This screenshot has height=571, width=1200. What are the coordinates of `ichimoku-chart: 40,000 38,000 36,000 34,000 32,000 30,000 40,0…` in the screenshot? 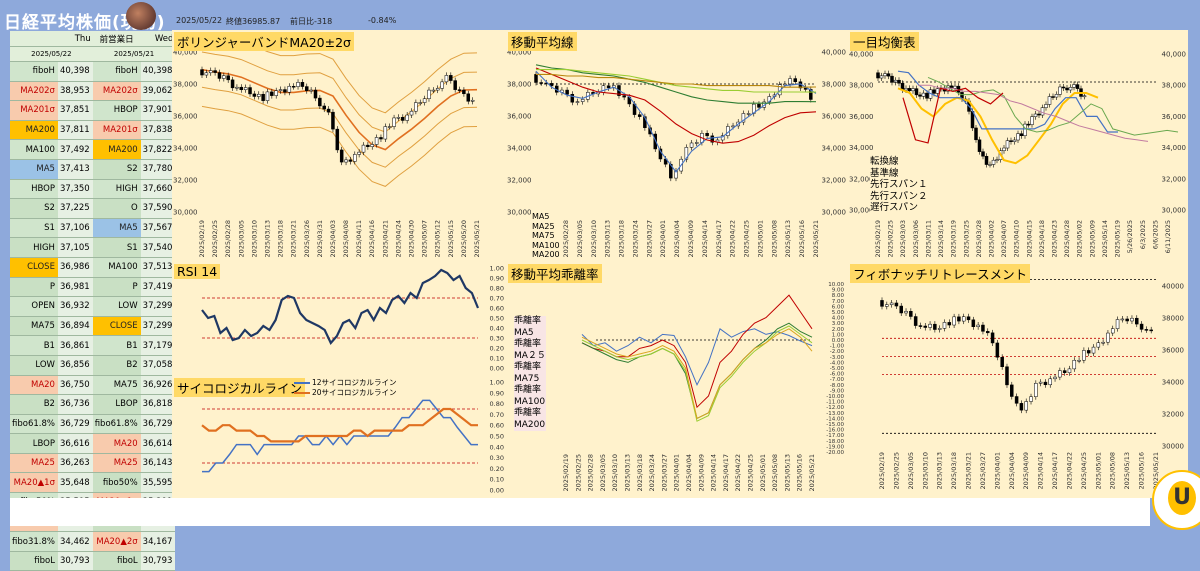 It's located at (1018, 154).